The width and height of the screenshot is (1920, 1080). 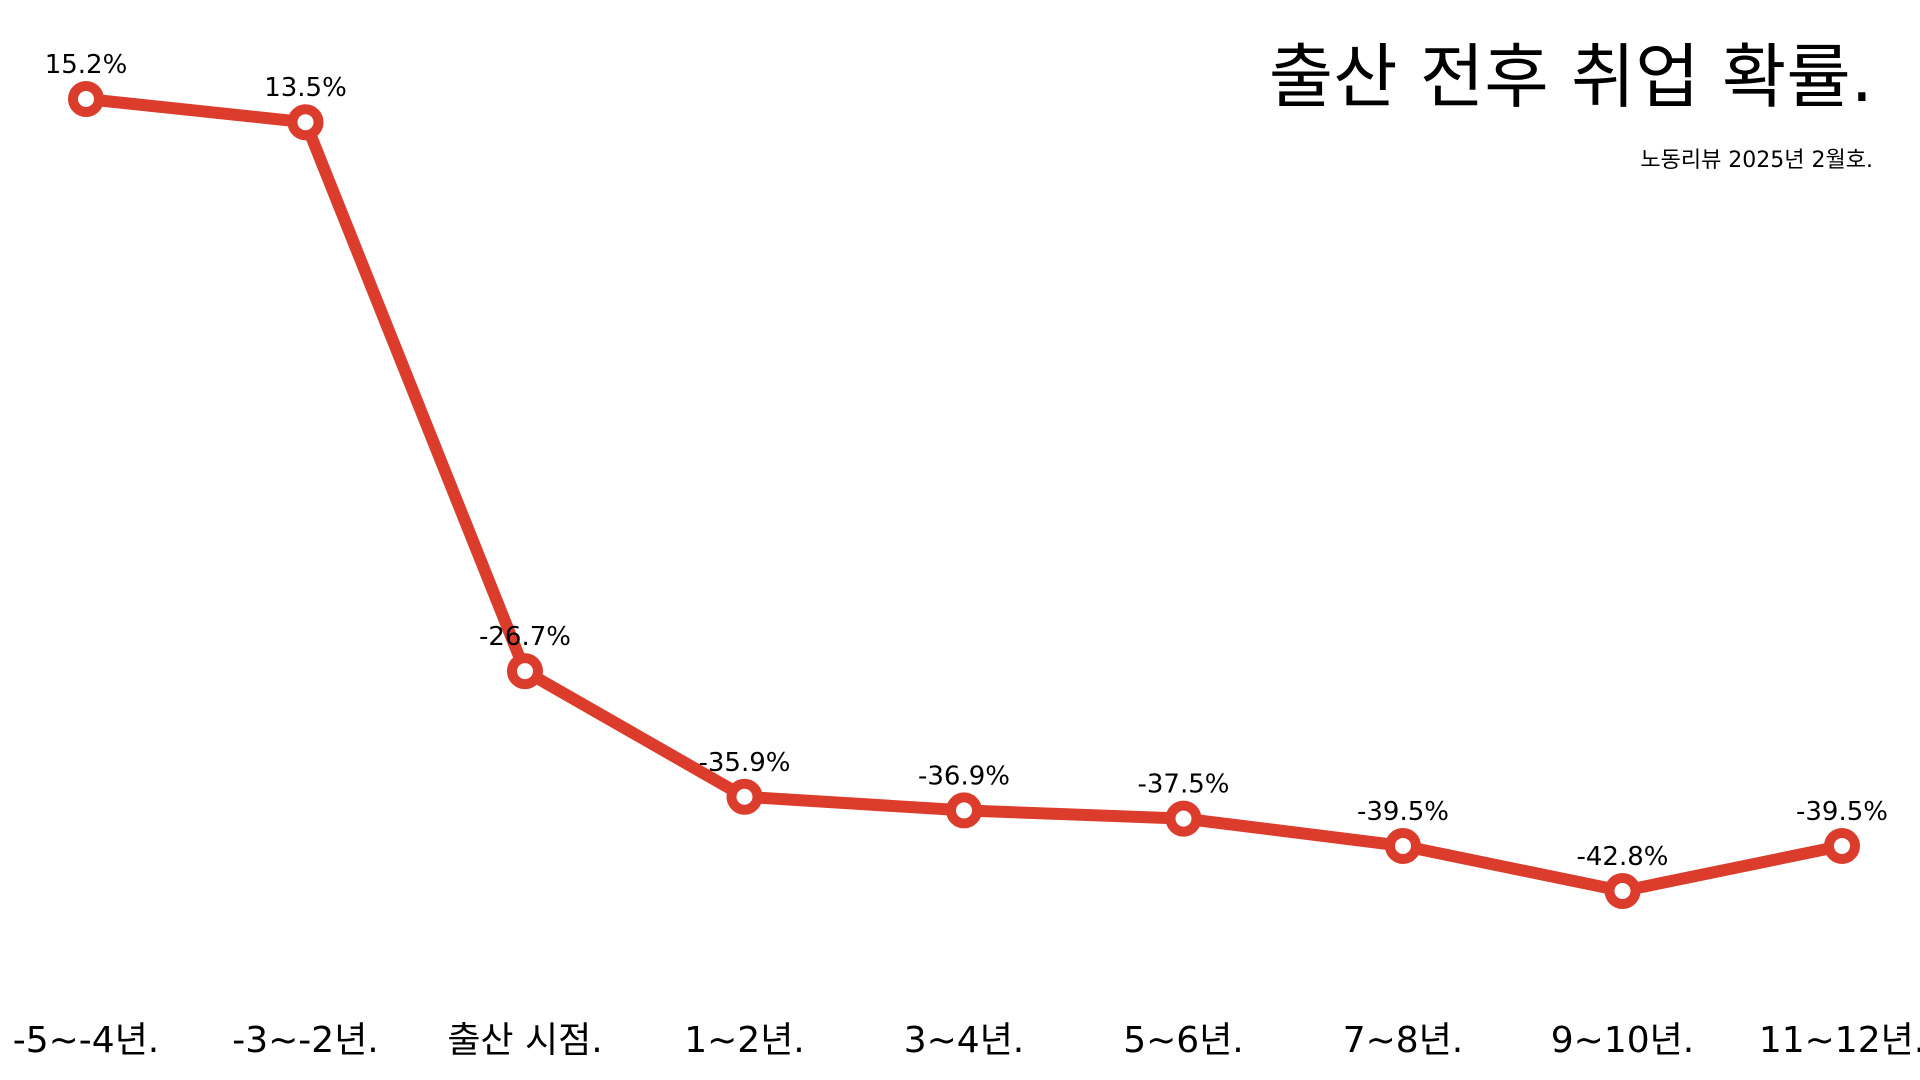 What do you see at coordinates (86, 1040) in the screenshot?
I see `x-tick-label: -5~-4년.` at bounding box center [86, 1040].